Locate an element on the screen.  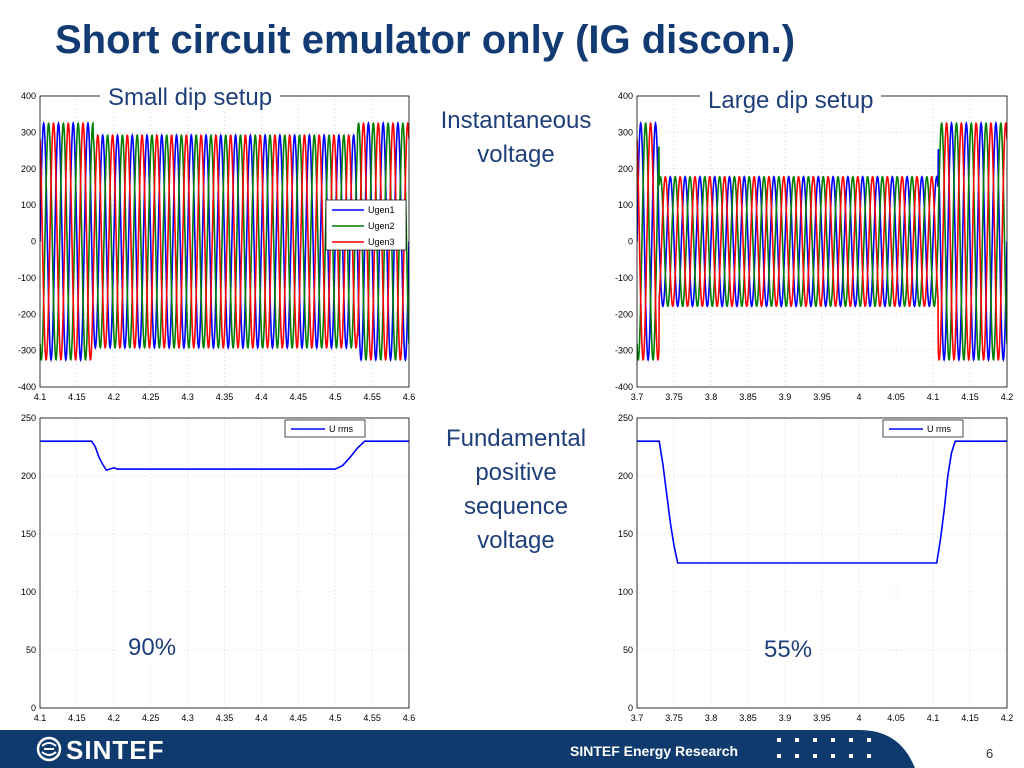
fundamental-voltage-label: Fundamental positive sequence voltage is located at coordinates (516, 490).